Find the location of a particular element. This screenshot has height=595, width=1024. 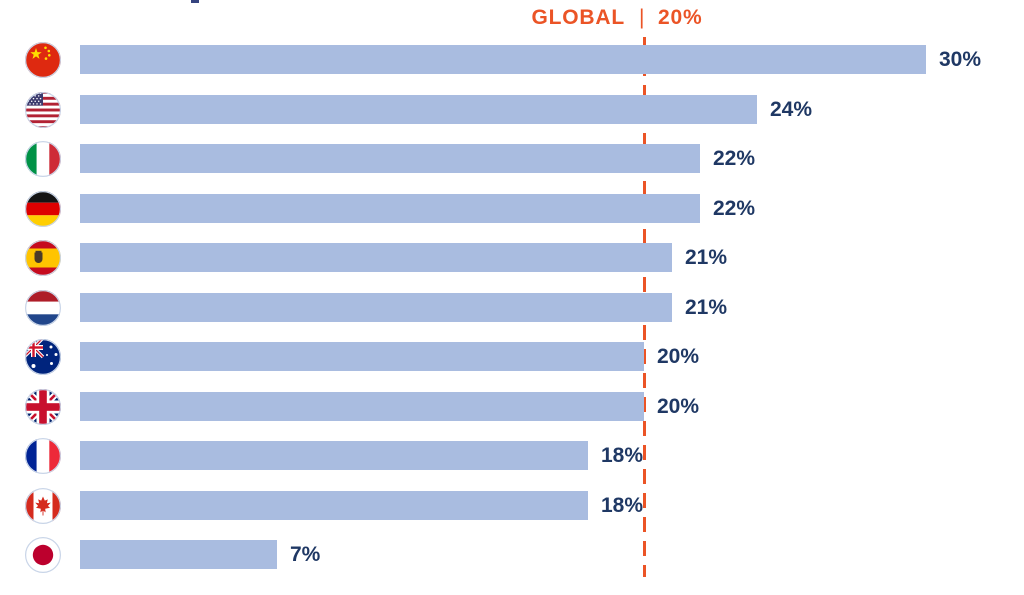

chart-row-united-states: 24% is located at coordinates (512, 109).